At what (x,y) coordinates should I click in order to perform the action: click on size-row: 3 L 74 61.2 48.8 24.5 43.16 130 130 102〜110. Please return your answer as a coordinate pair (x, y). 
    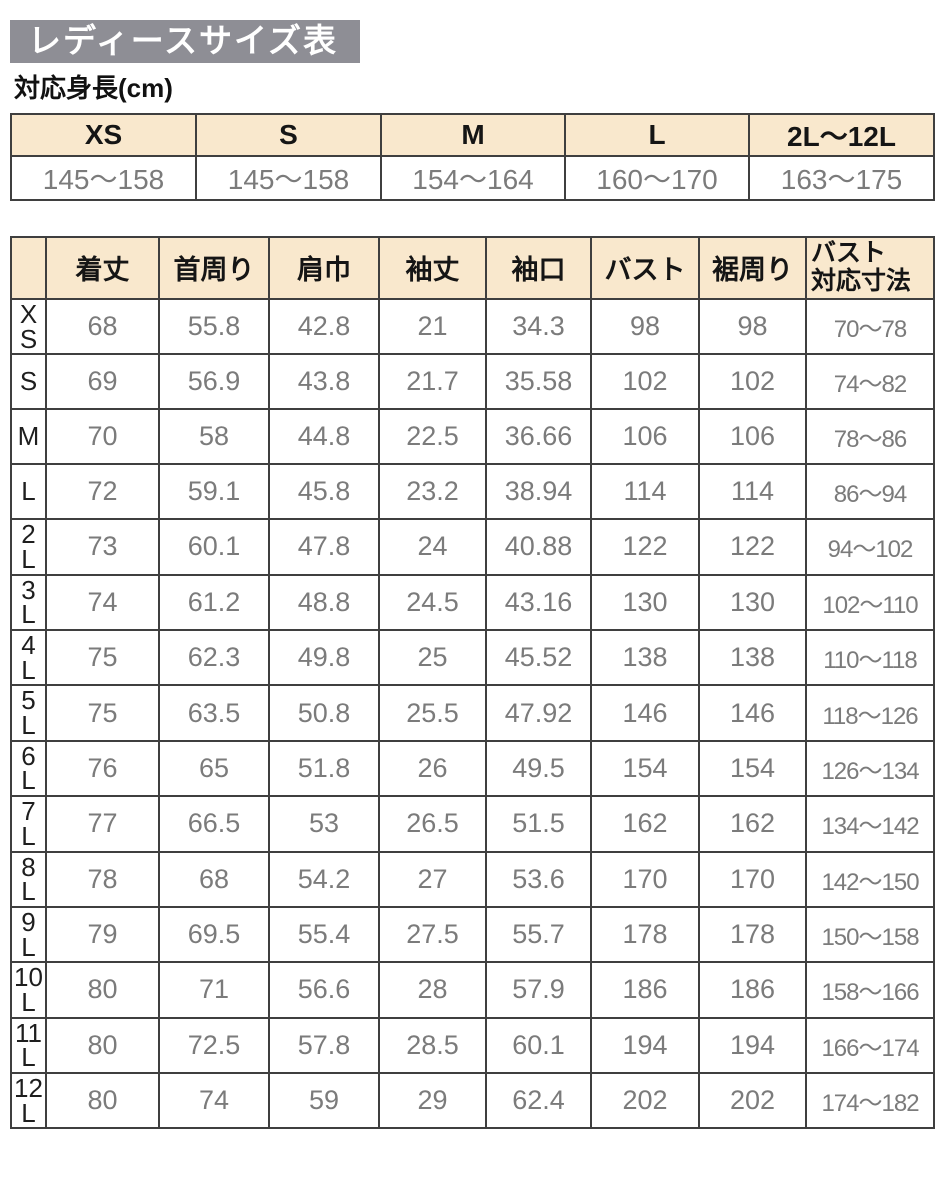
    Looking at the image, I should click on (472, 602).